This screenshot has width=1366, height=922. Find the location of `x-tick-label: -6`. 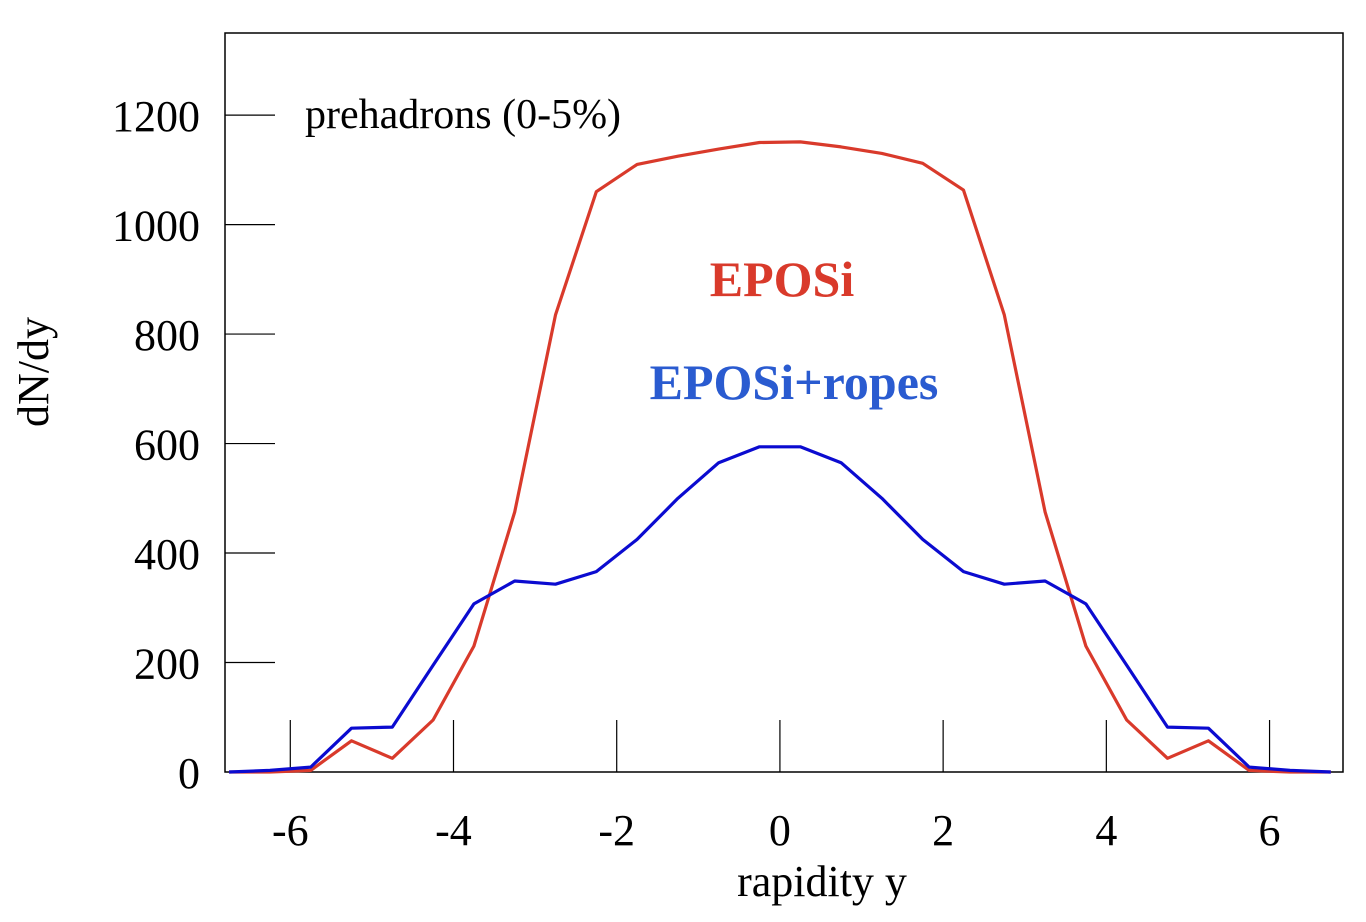

x-tick-label: -6 is located at coordinates (290, 830).